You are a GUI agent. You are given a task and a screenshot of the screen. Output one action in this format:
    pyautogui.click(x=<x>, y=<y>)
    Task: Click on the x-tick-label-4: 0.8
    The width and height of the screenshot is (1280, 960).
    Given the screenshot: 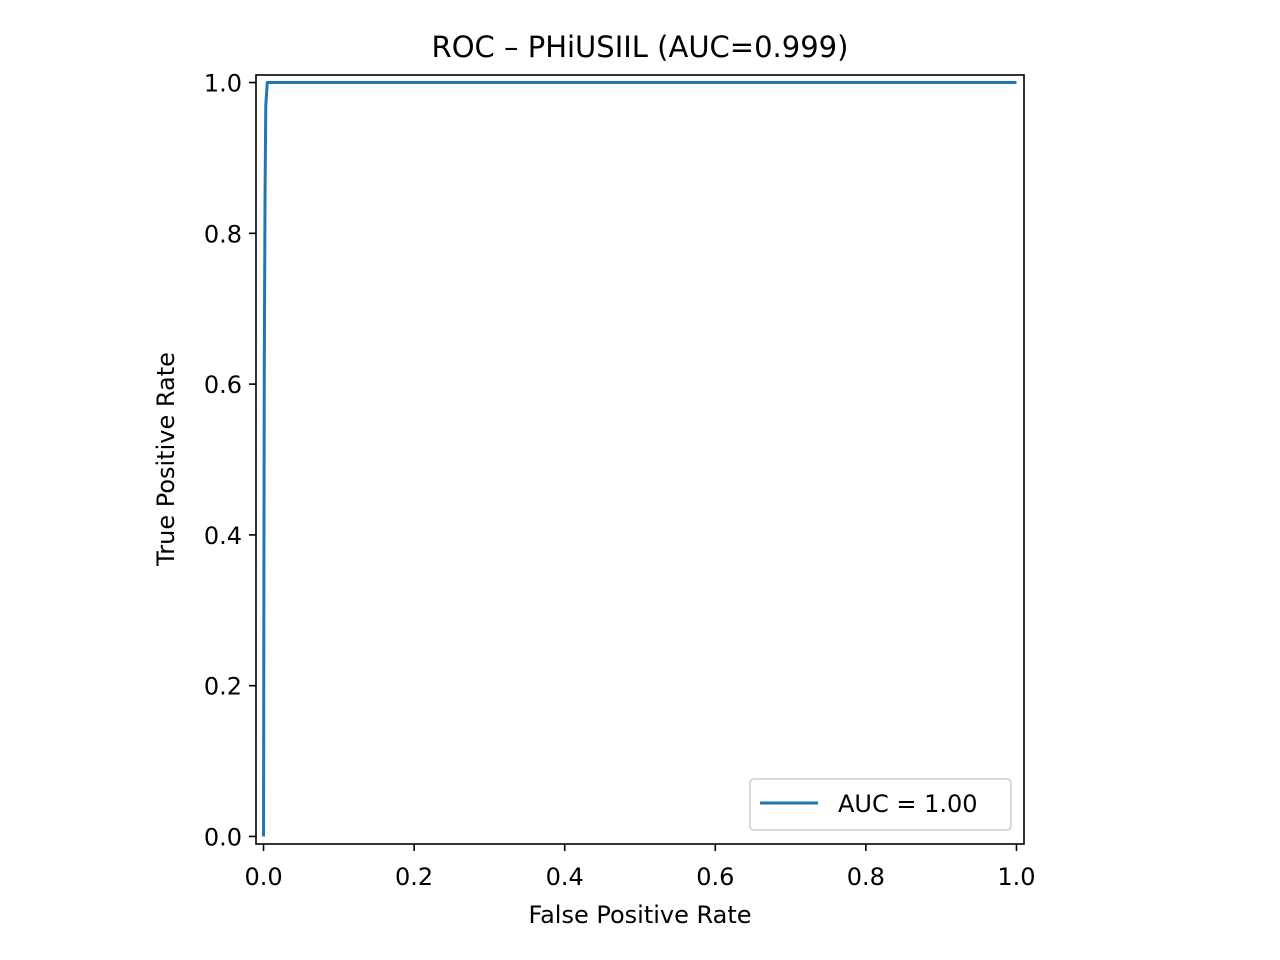 What is the action you would take?
    pyautogui.click(x=866, y=877)
    